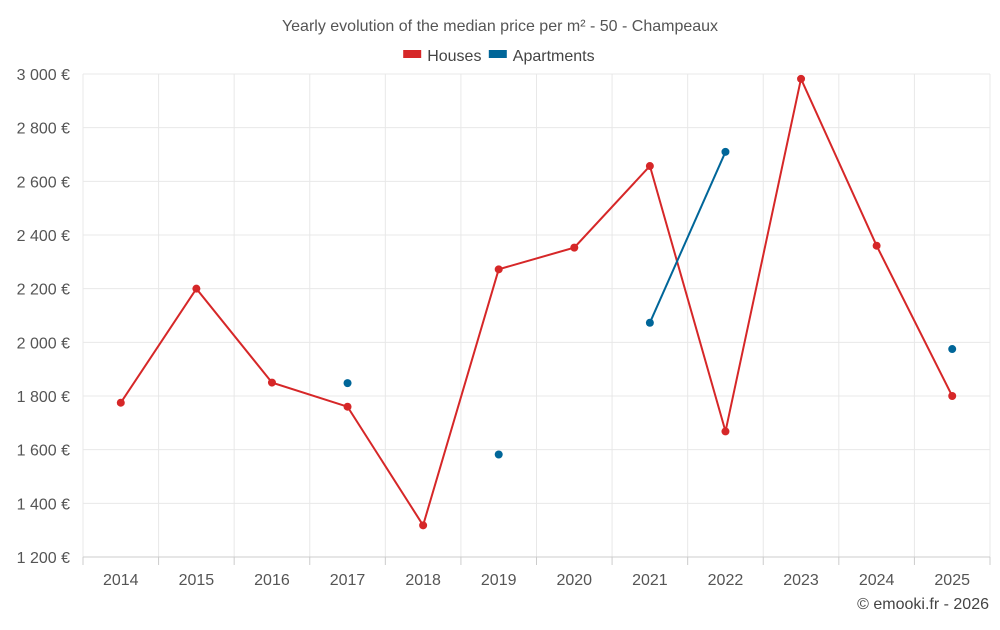 The width and height of the screenshot is (1000, 630). I want to click on legend: Houses Apartments, so click(499, 56).